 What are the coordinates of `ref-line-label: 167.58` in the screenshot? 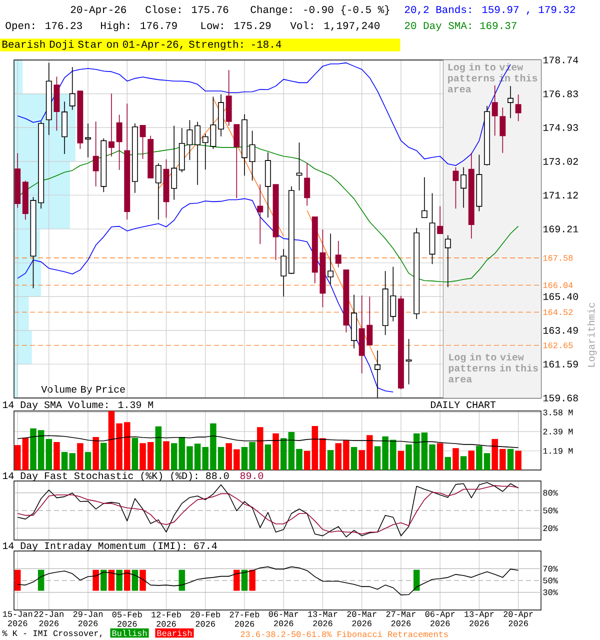 It's located at (558, 258).